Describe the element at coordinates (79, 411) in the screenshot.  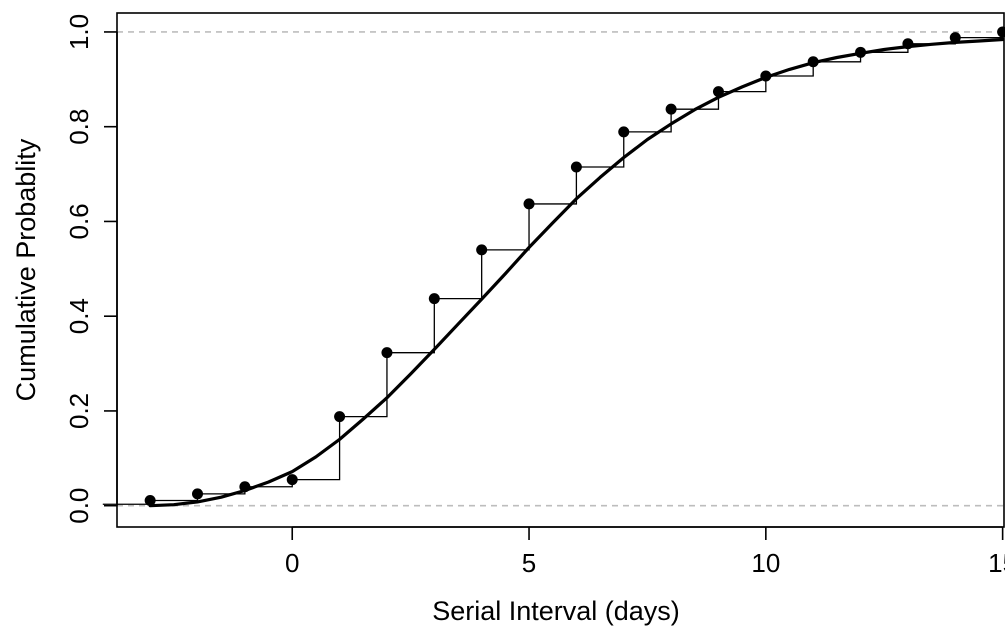
I see `y-tick-label: 0.2` at that location.